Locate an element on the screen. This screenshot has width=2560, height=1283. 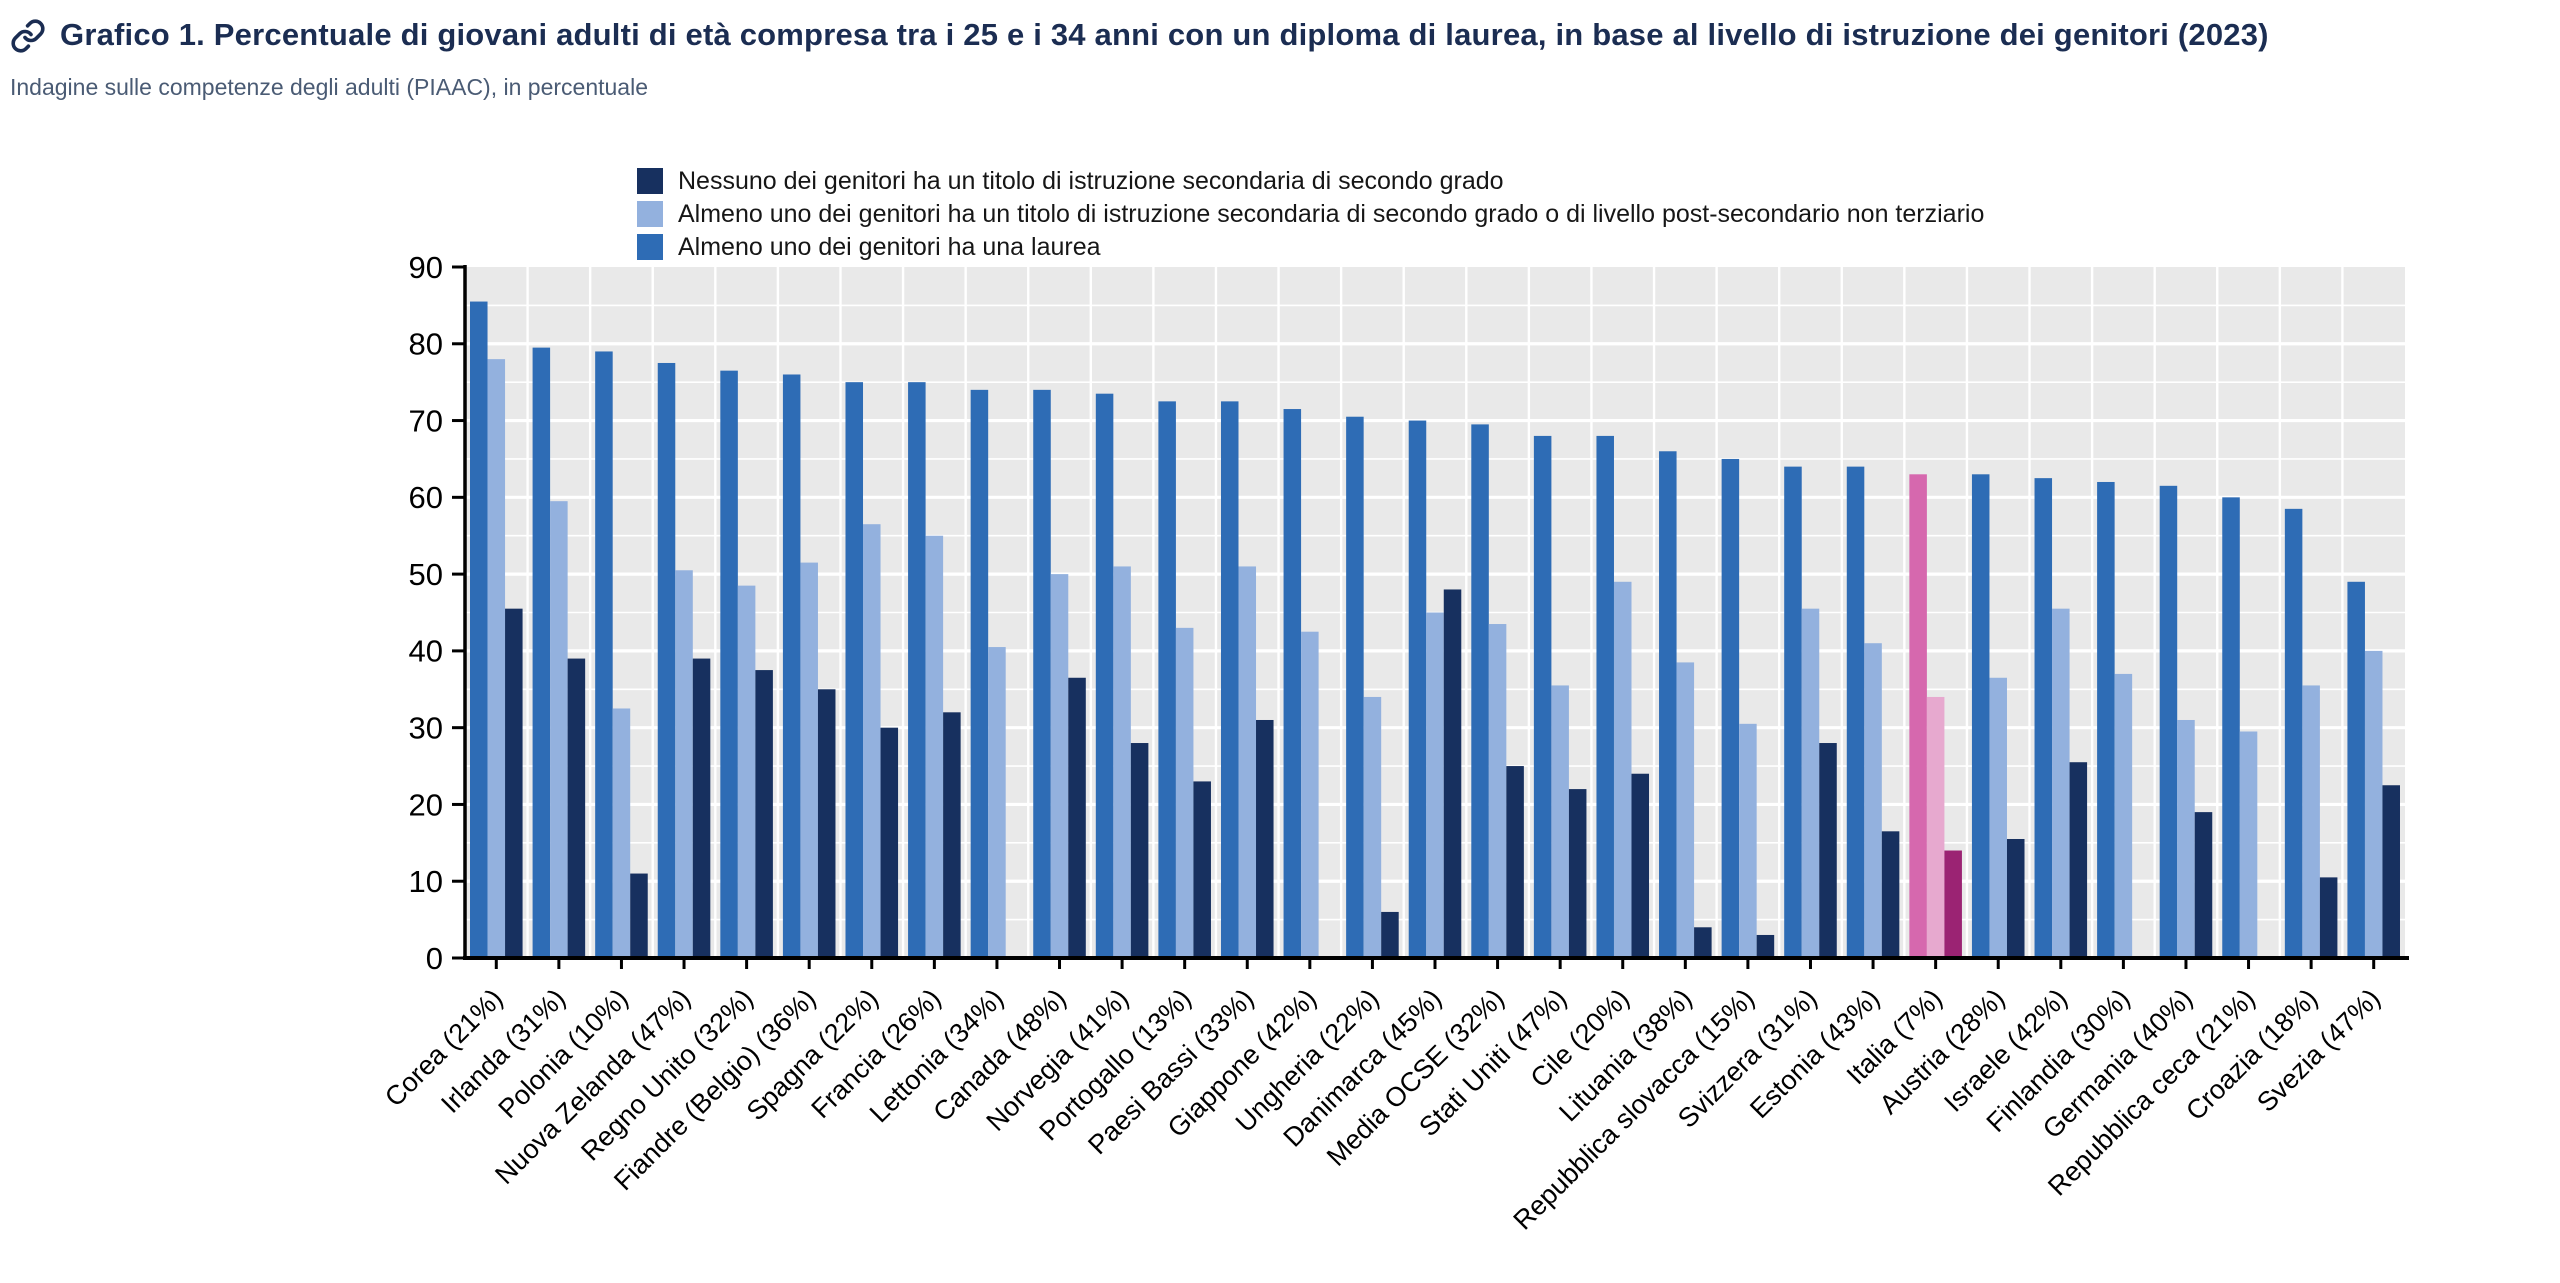
y-axis-label: 80 is located at coordinates (426, 344).